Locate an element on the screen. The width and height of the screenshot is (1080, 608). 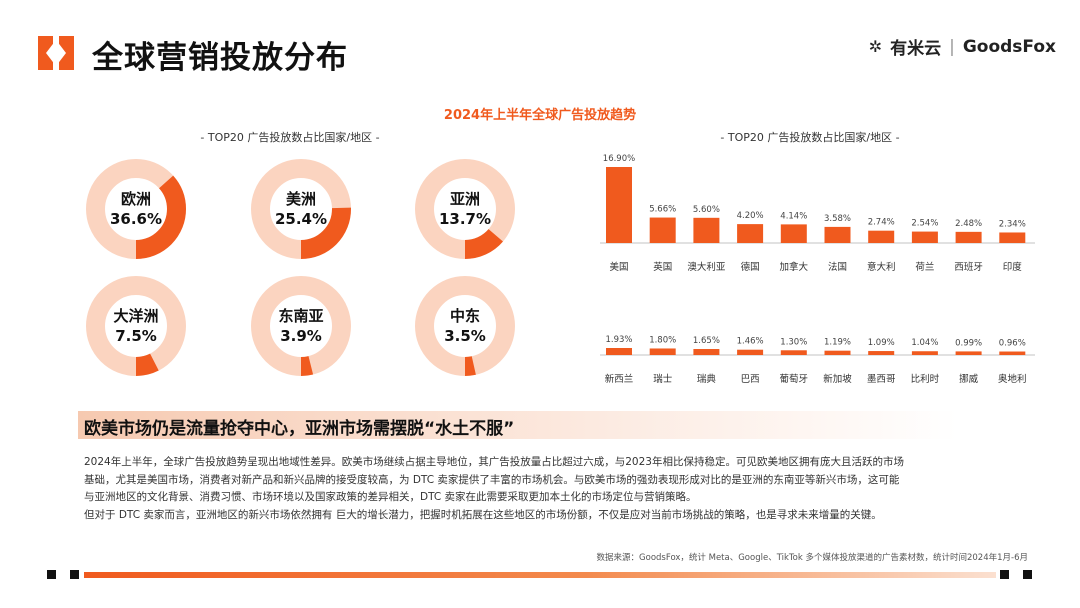
donut-label-value: 7.5% is located at coordinates (136, 336).